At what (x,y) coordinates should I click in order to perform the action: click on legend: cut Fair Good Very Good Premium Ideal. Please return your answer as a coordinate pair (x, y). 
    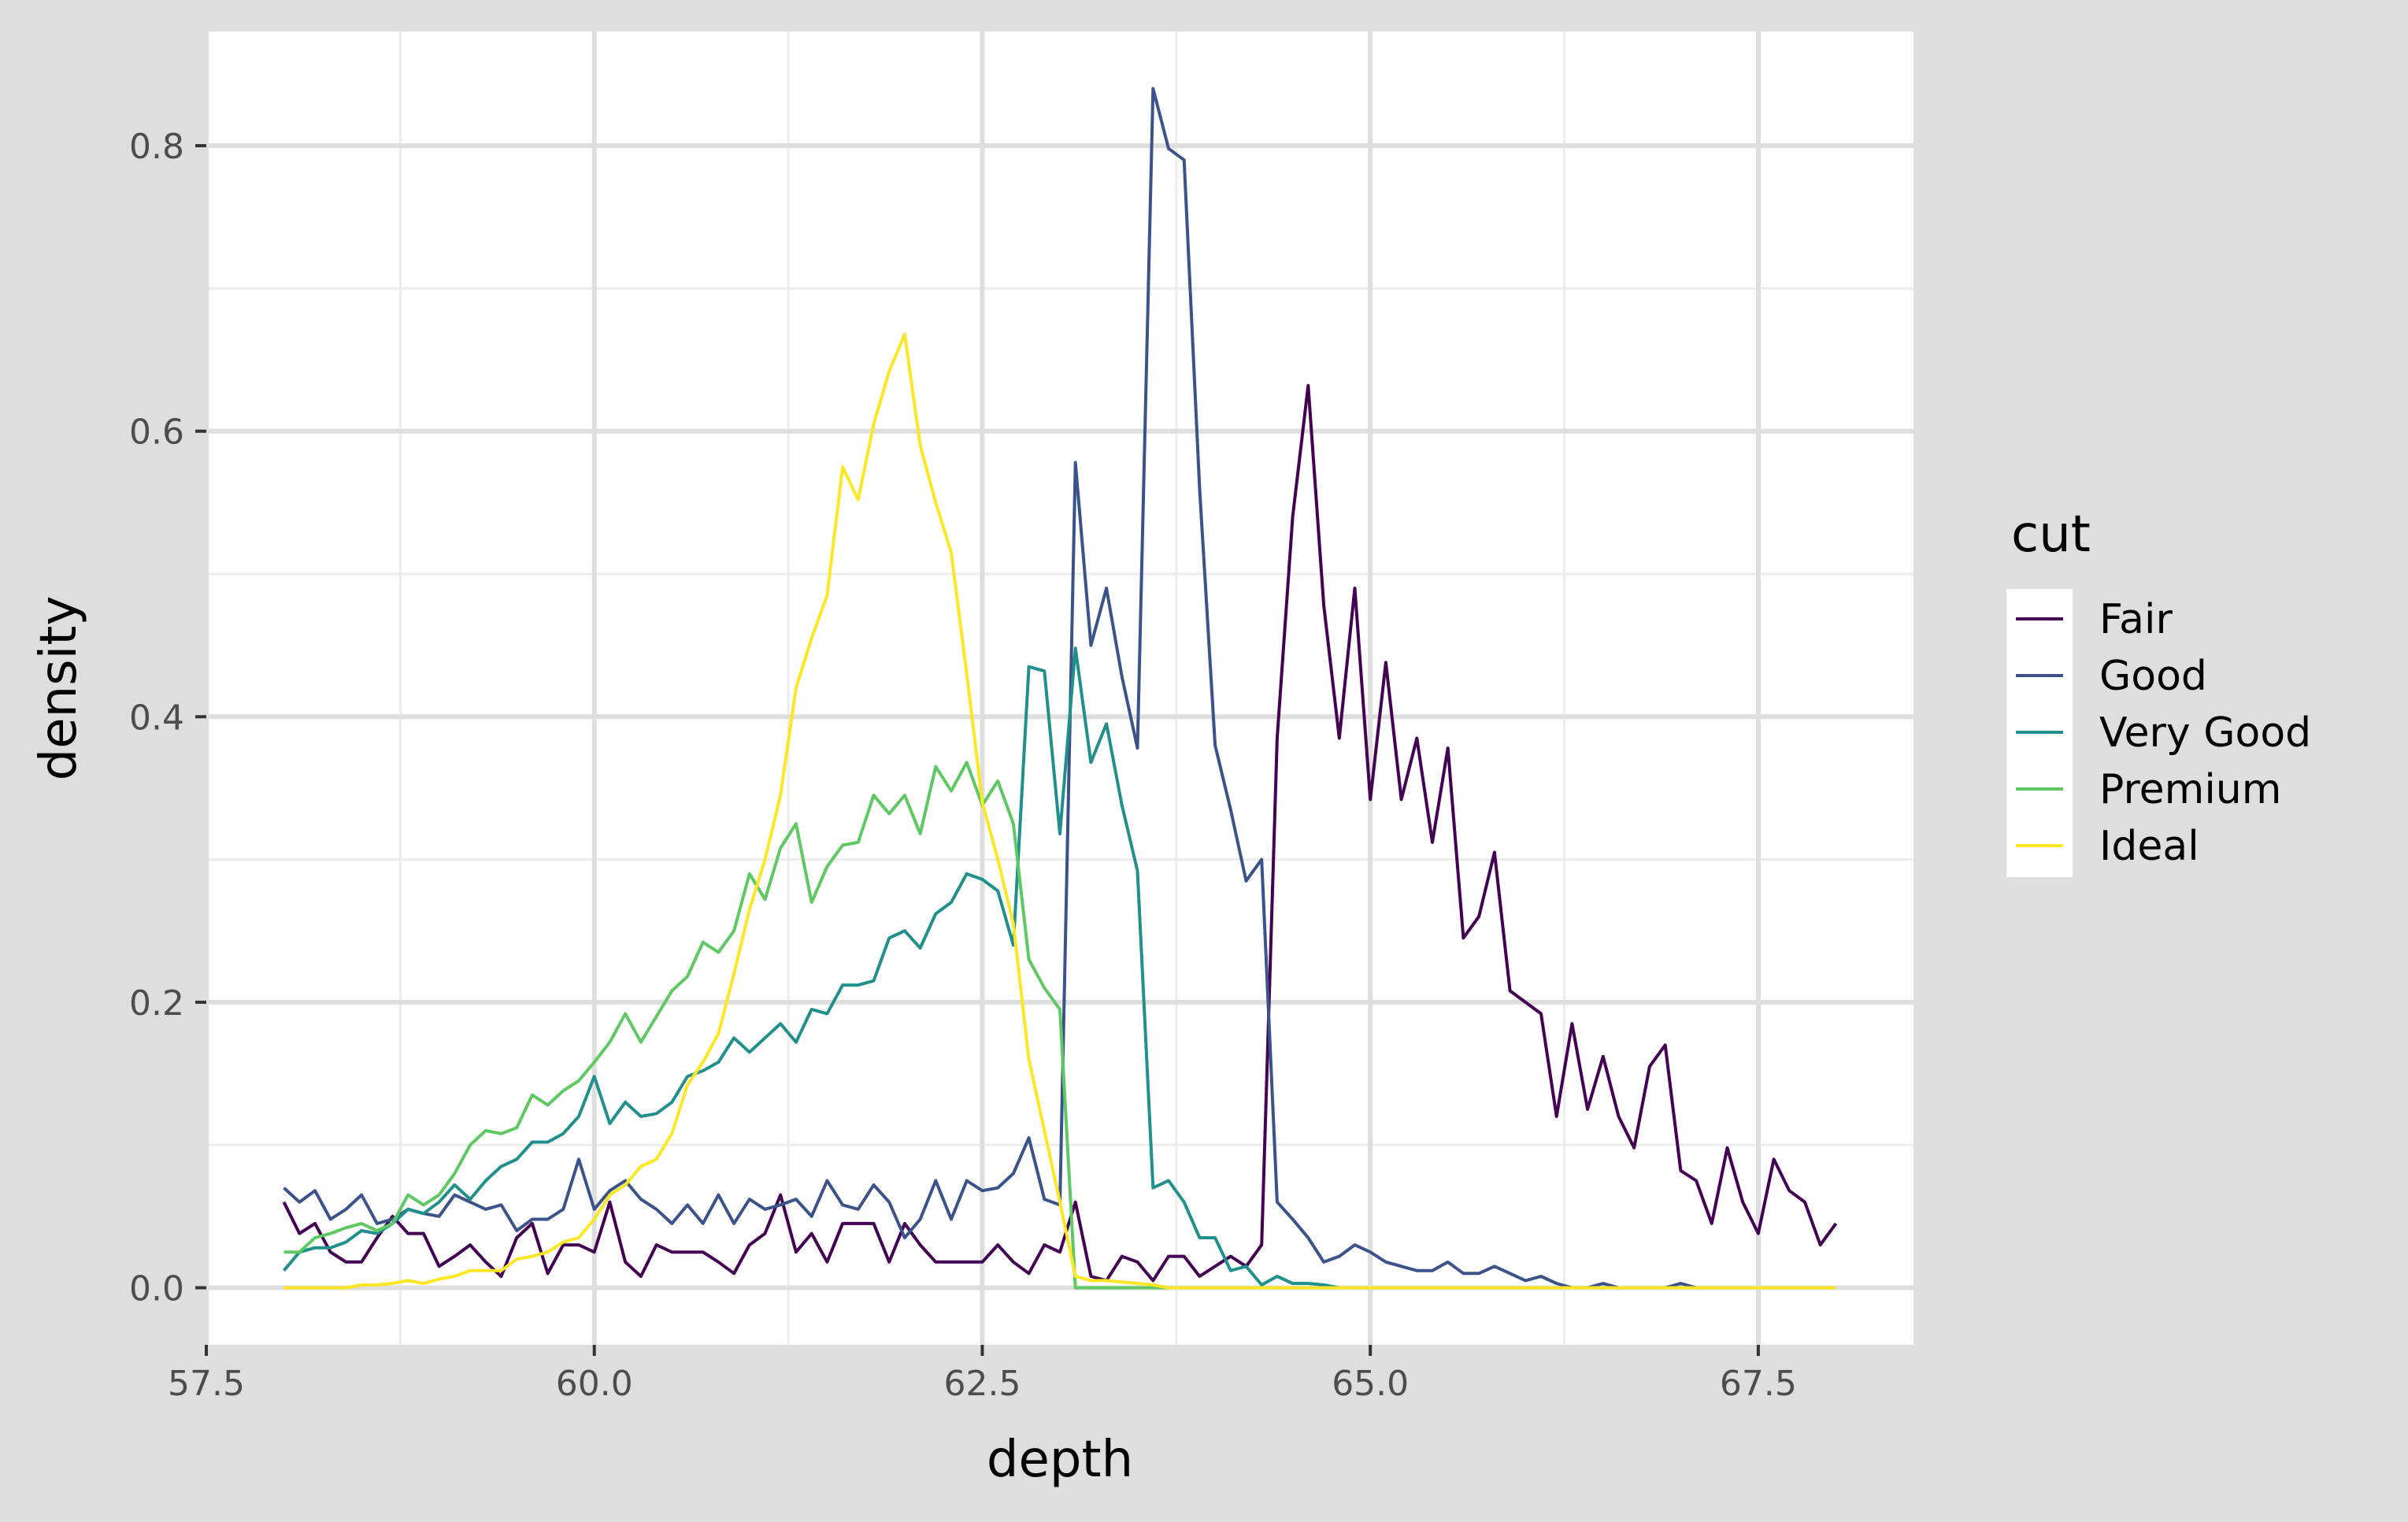
    Looking at the image, I should click on (2158, 691).